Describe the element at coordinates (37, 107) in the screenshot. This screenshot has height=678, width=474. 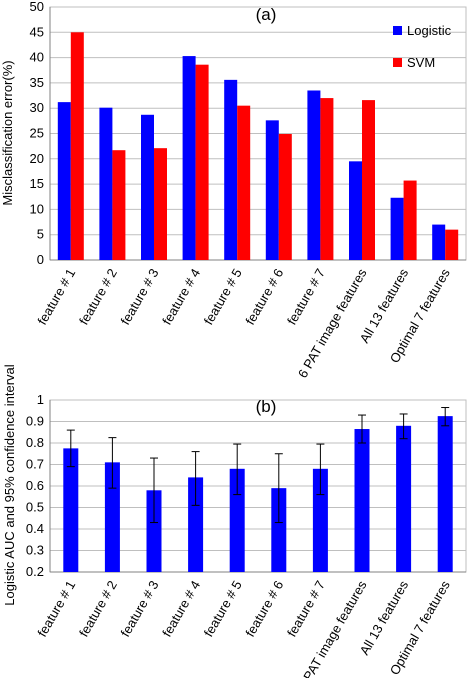
I see `panel-a-y-tick-label: 30` at that location.